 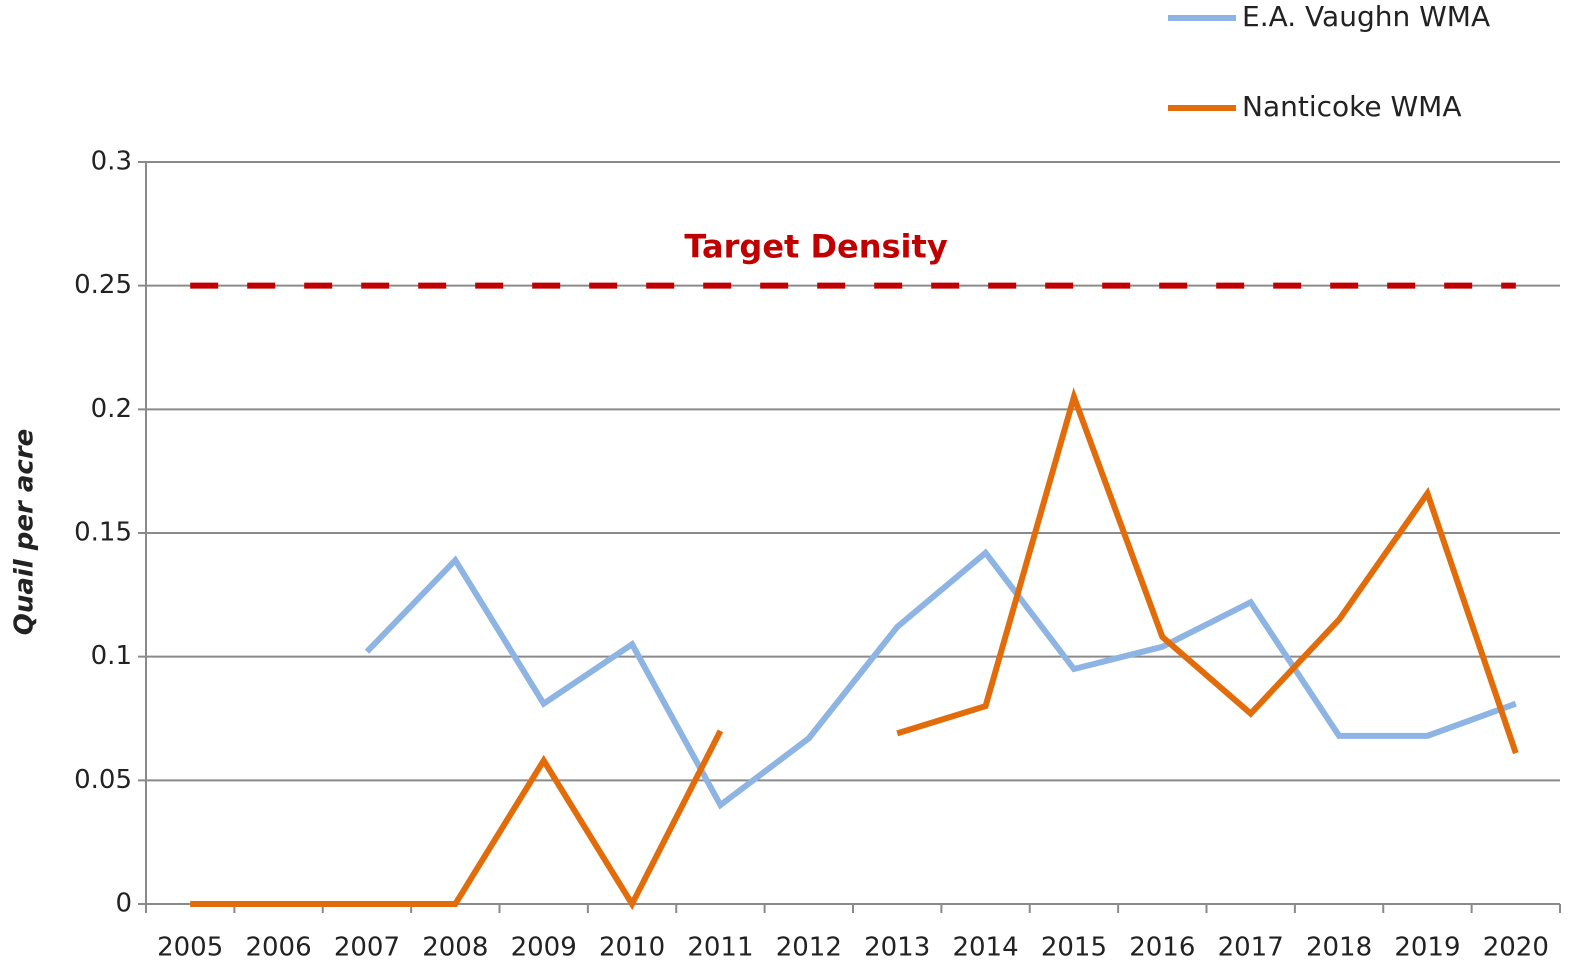 What do you see at coordinates (123, 904) in the screenshot?
I see `y-tick-label: 0` at bounding box center [123, 904].